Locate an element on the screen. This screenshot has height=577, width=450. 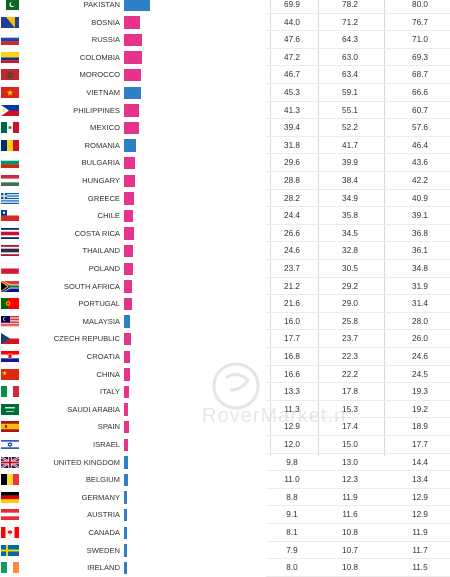
value-cell: 11.5 is located at coordinates (420, 568).